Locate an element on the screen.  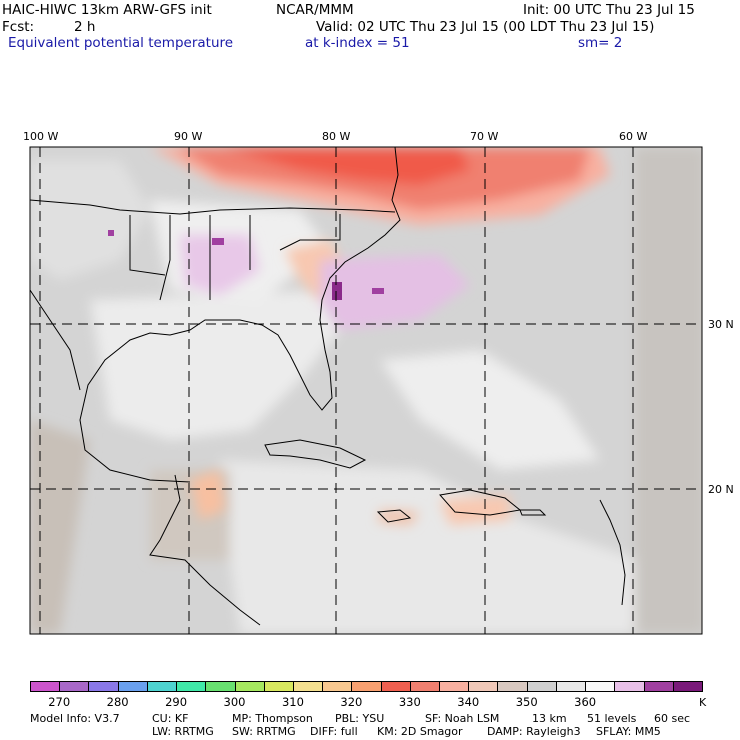
sw-scheme: SW: RRTMG is located at coordinates (264, 731).